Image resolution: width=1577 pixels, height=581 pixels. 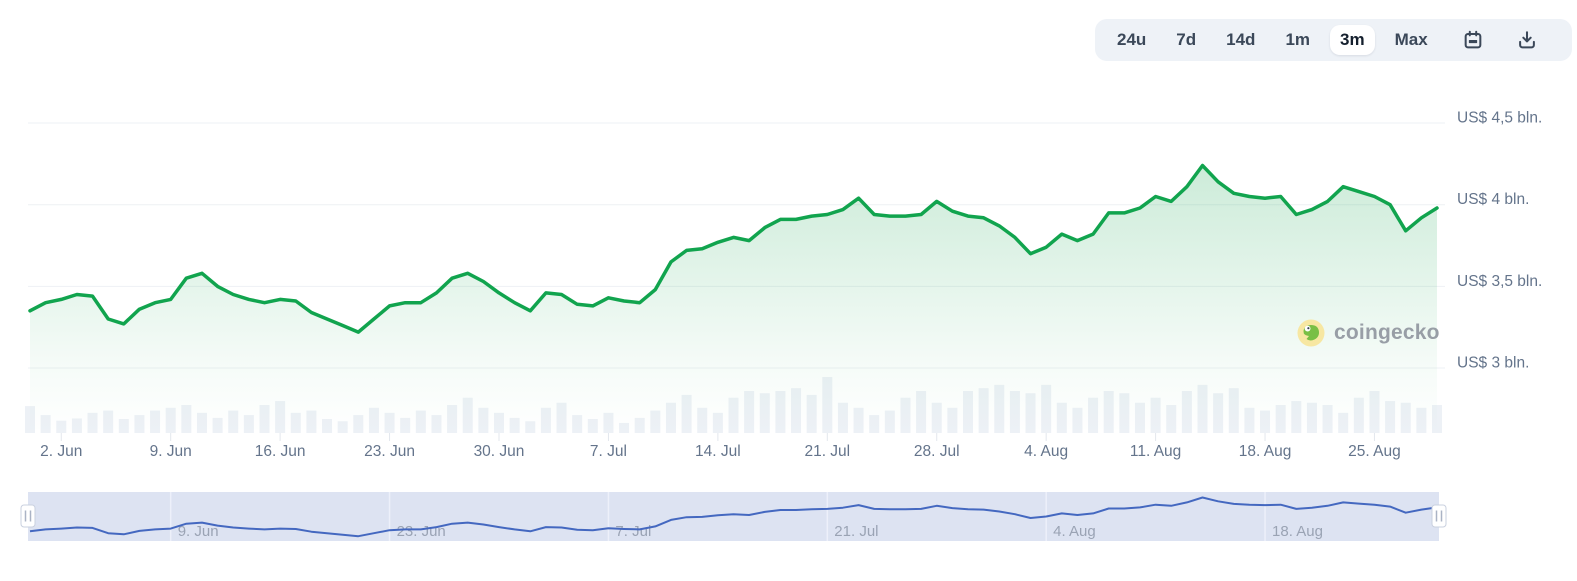 I want to click on range-button-14d: 14d, so click(x=1240, y=40).